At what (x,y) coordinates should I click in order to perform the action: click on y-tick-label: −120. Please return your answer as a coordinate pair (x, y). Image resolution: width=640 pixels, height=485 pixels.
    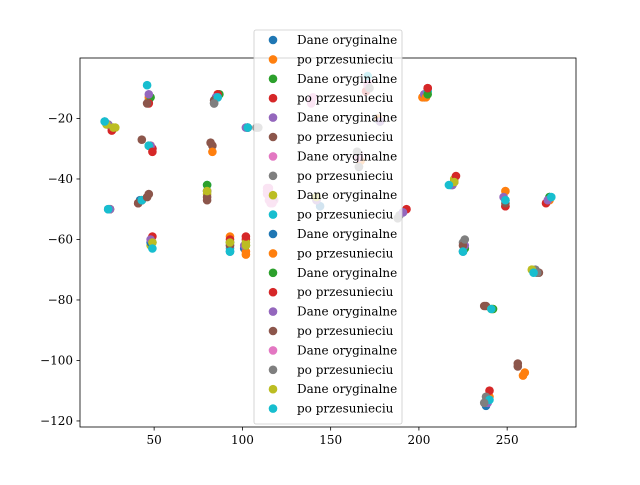
    Looking at the image, I should click on (56, 421).